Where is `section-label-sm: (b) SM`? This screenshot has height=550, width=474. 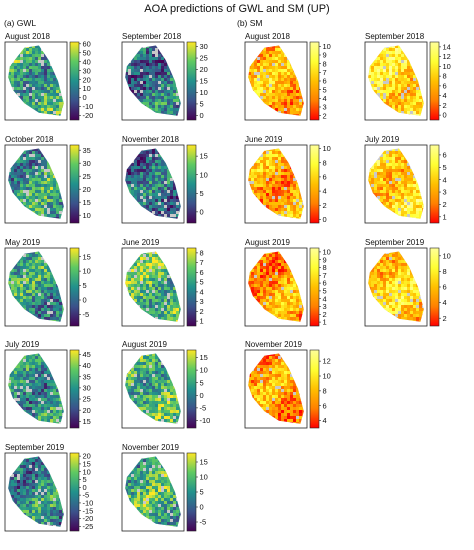 section-label-sm: (b) SM is located at coordinates (250, 23).